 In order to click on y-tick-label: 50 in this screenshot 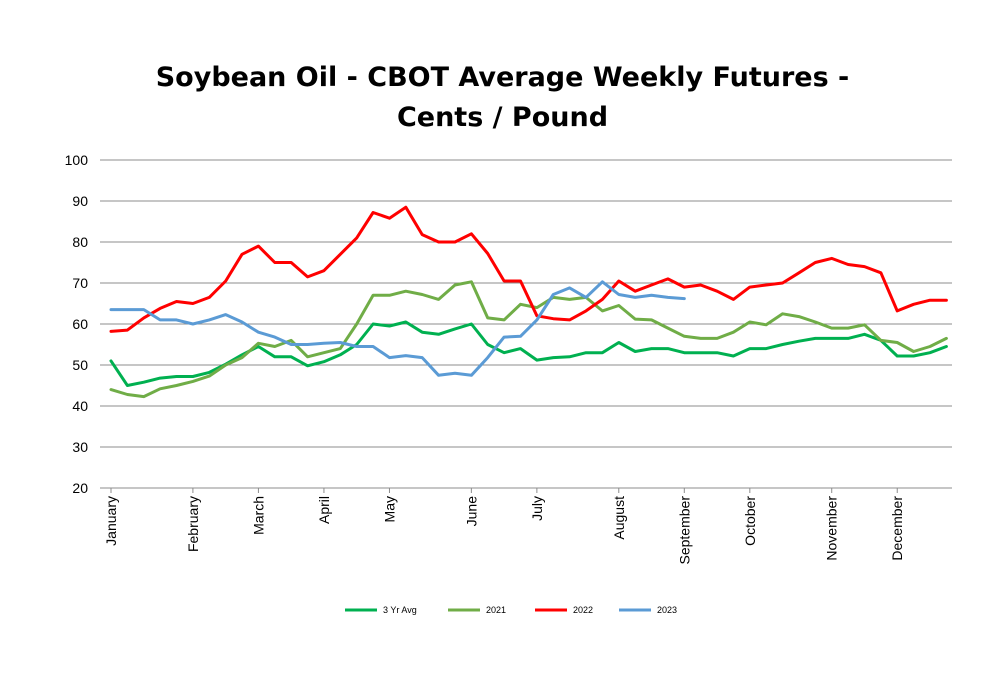, I will do `click(80, 365)`.